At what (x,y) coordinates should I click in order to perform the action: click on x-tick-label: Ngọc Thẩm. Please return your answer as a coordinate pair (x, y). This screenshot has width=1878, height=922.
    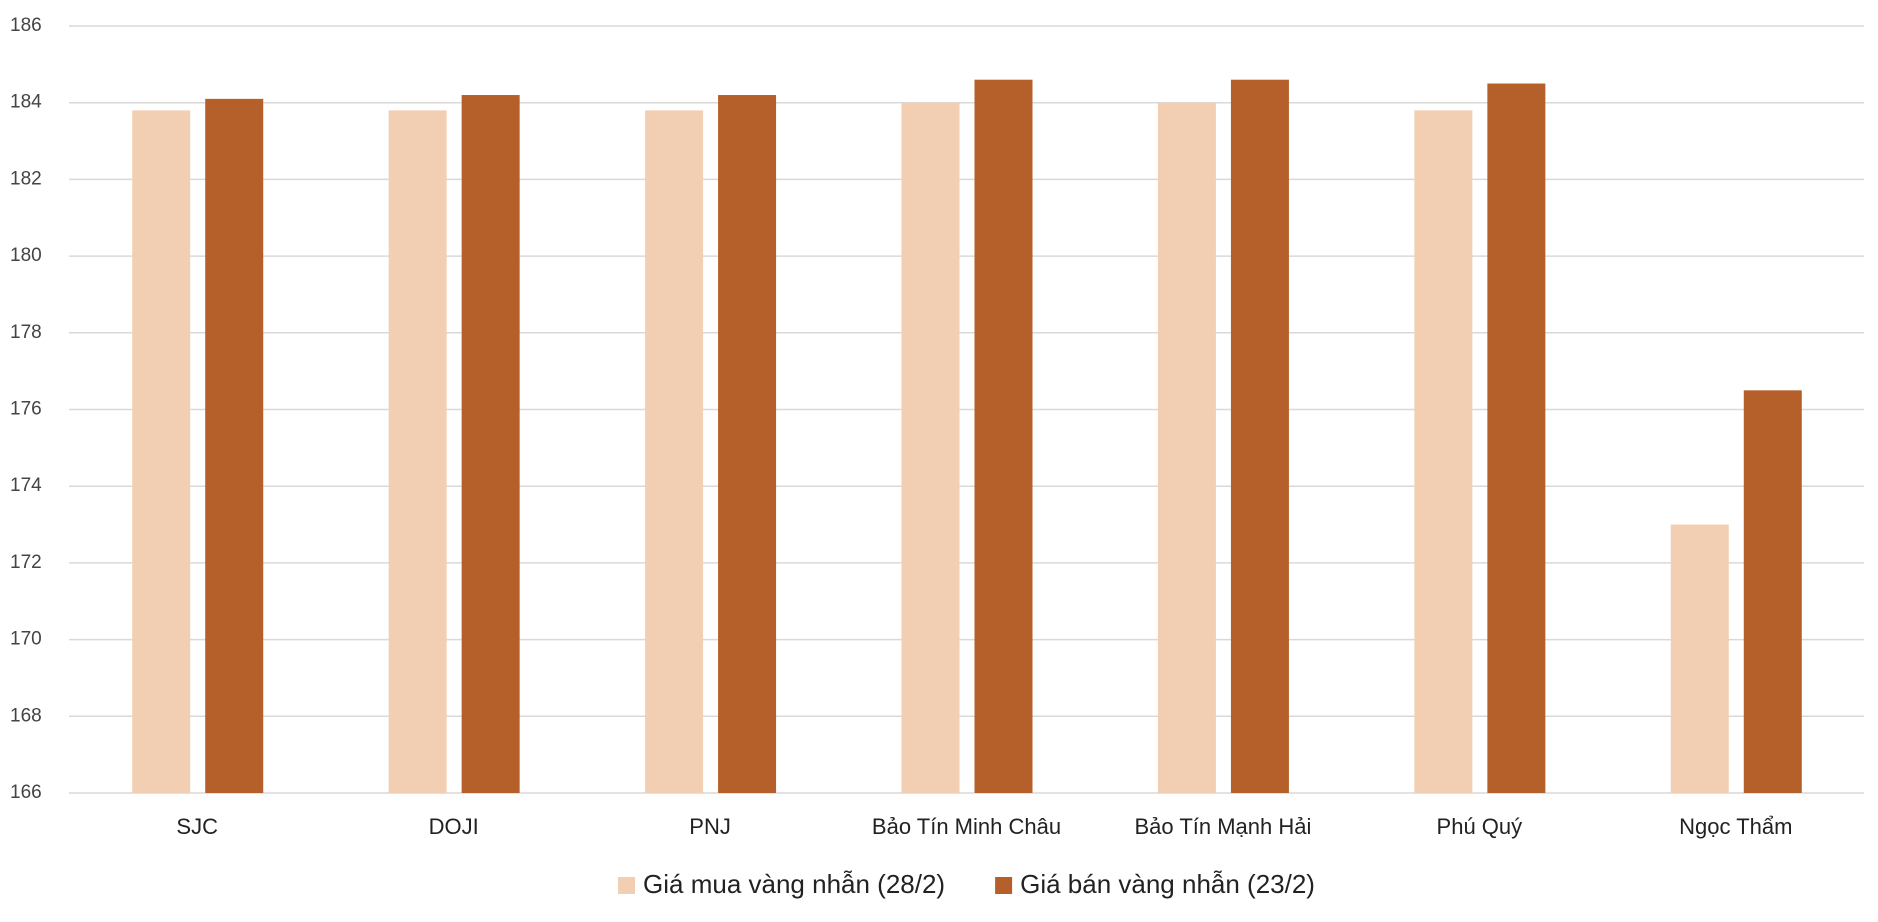
    Looking at the image, I should click on (1735, 826).